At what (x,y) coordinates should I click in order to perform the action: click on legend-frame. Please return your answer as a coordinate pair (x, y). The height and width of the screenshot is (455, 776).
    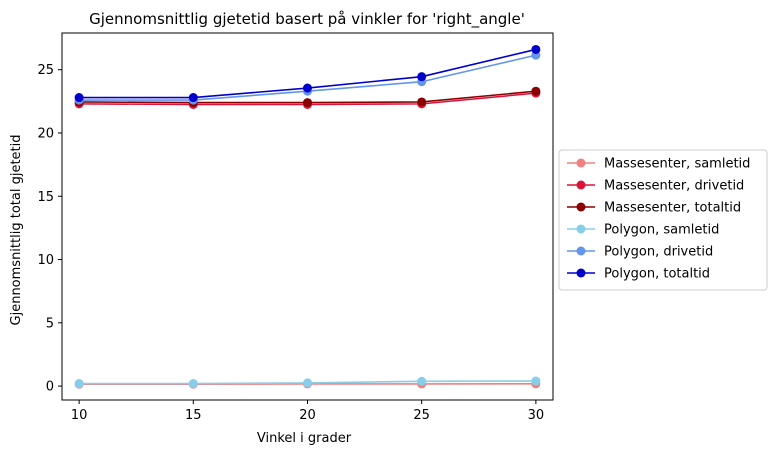
    Looking at the image, I should click on (663, 220).